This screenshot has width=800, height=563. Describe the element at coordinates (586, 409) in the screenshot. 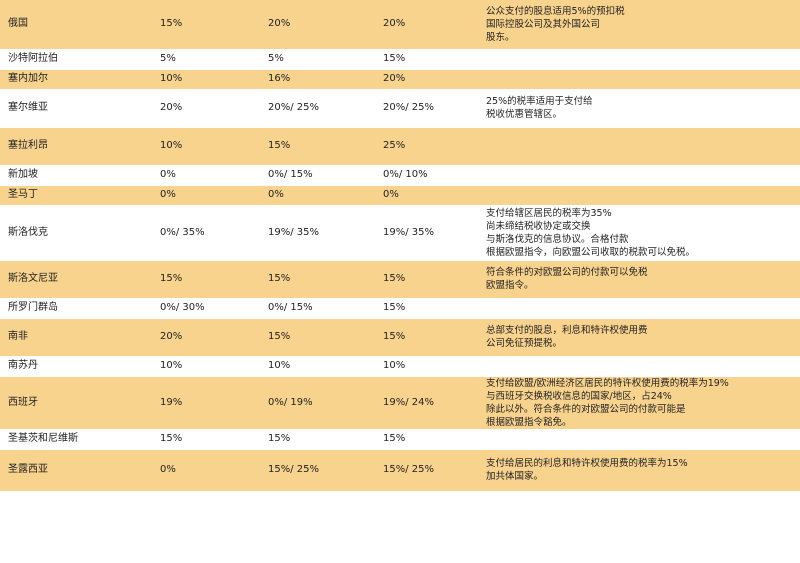

I see `note-line: 除此以外。符合条件的对欧盟公司的付款可能是` at that location.